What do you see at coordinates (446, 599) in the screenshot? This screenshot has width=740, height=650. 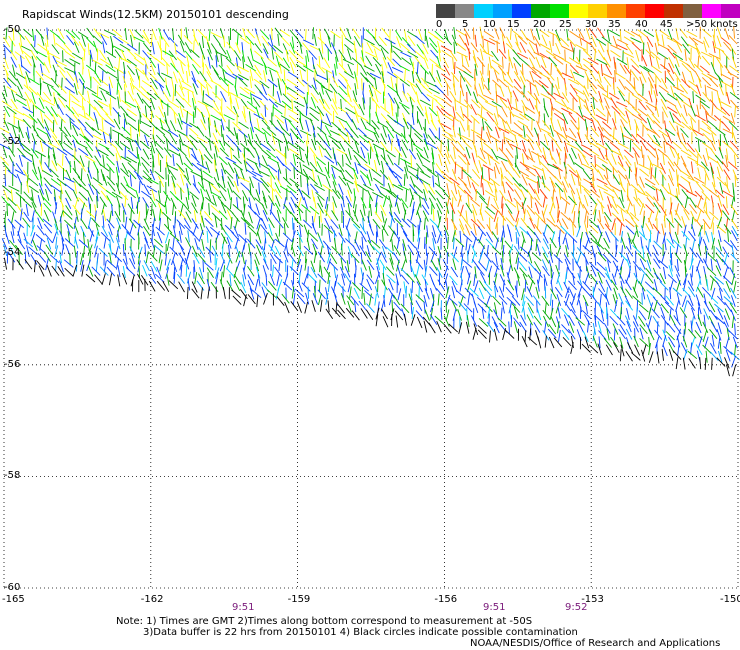 I see `longitude-label: -156` at bounding box center [446, 599].